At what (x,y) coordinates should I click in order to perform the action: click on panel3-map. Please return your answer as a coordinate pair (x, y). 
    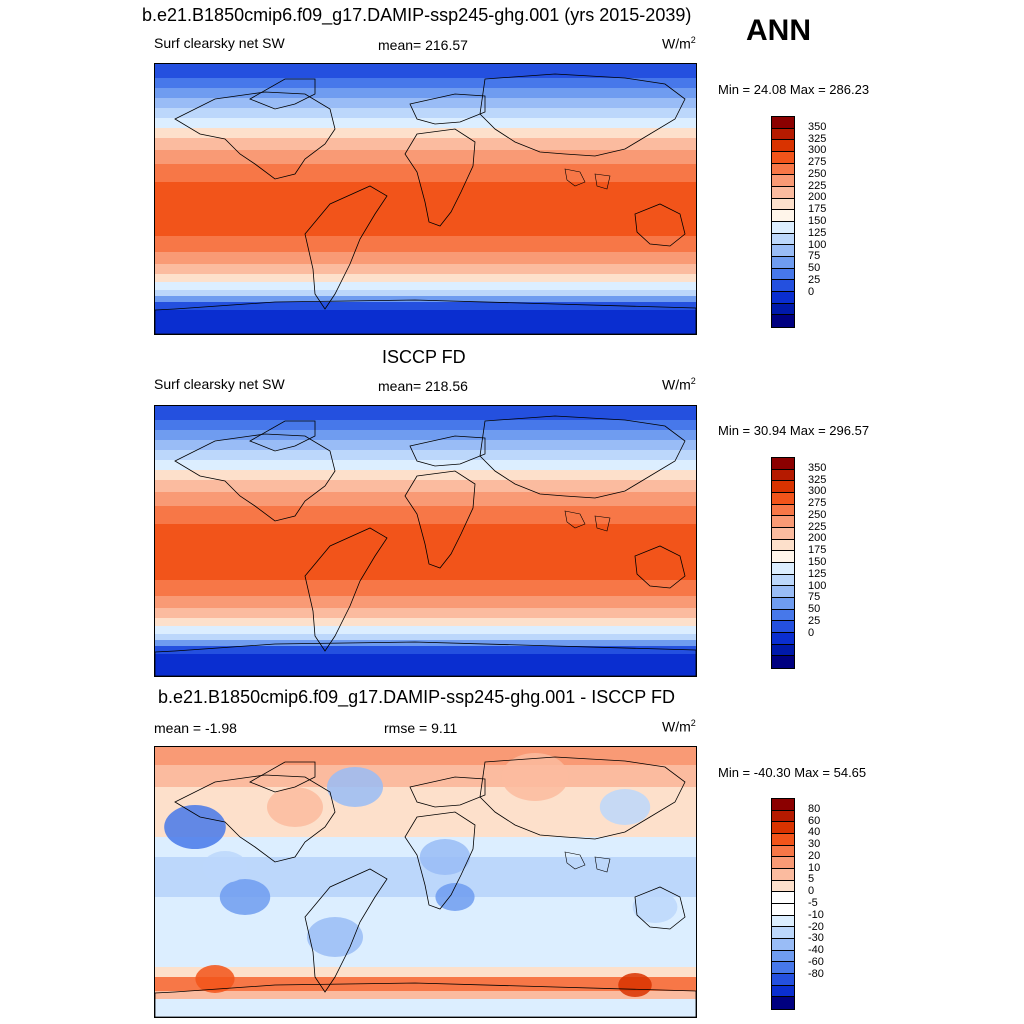
    Looking at the image, I should click on (425, 882).